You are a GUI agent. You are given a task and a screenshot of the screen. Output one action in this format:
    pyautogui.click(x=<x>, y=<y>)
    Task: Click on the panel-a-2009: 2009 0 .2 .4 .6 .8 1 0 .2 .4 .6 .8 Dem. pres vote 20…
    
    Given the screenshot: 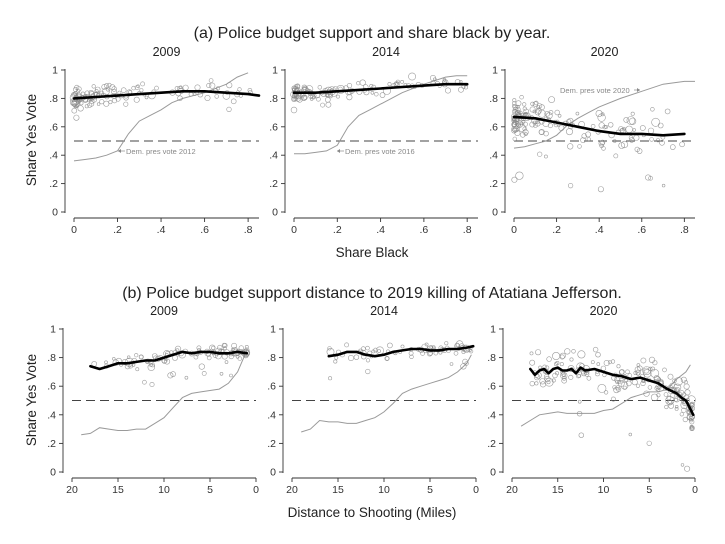 What is the action you would take?
    pyautogui.click(x=155, y=140)
    